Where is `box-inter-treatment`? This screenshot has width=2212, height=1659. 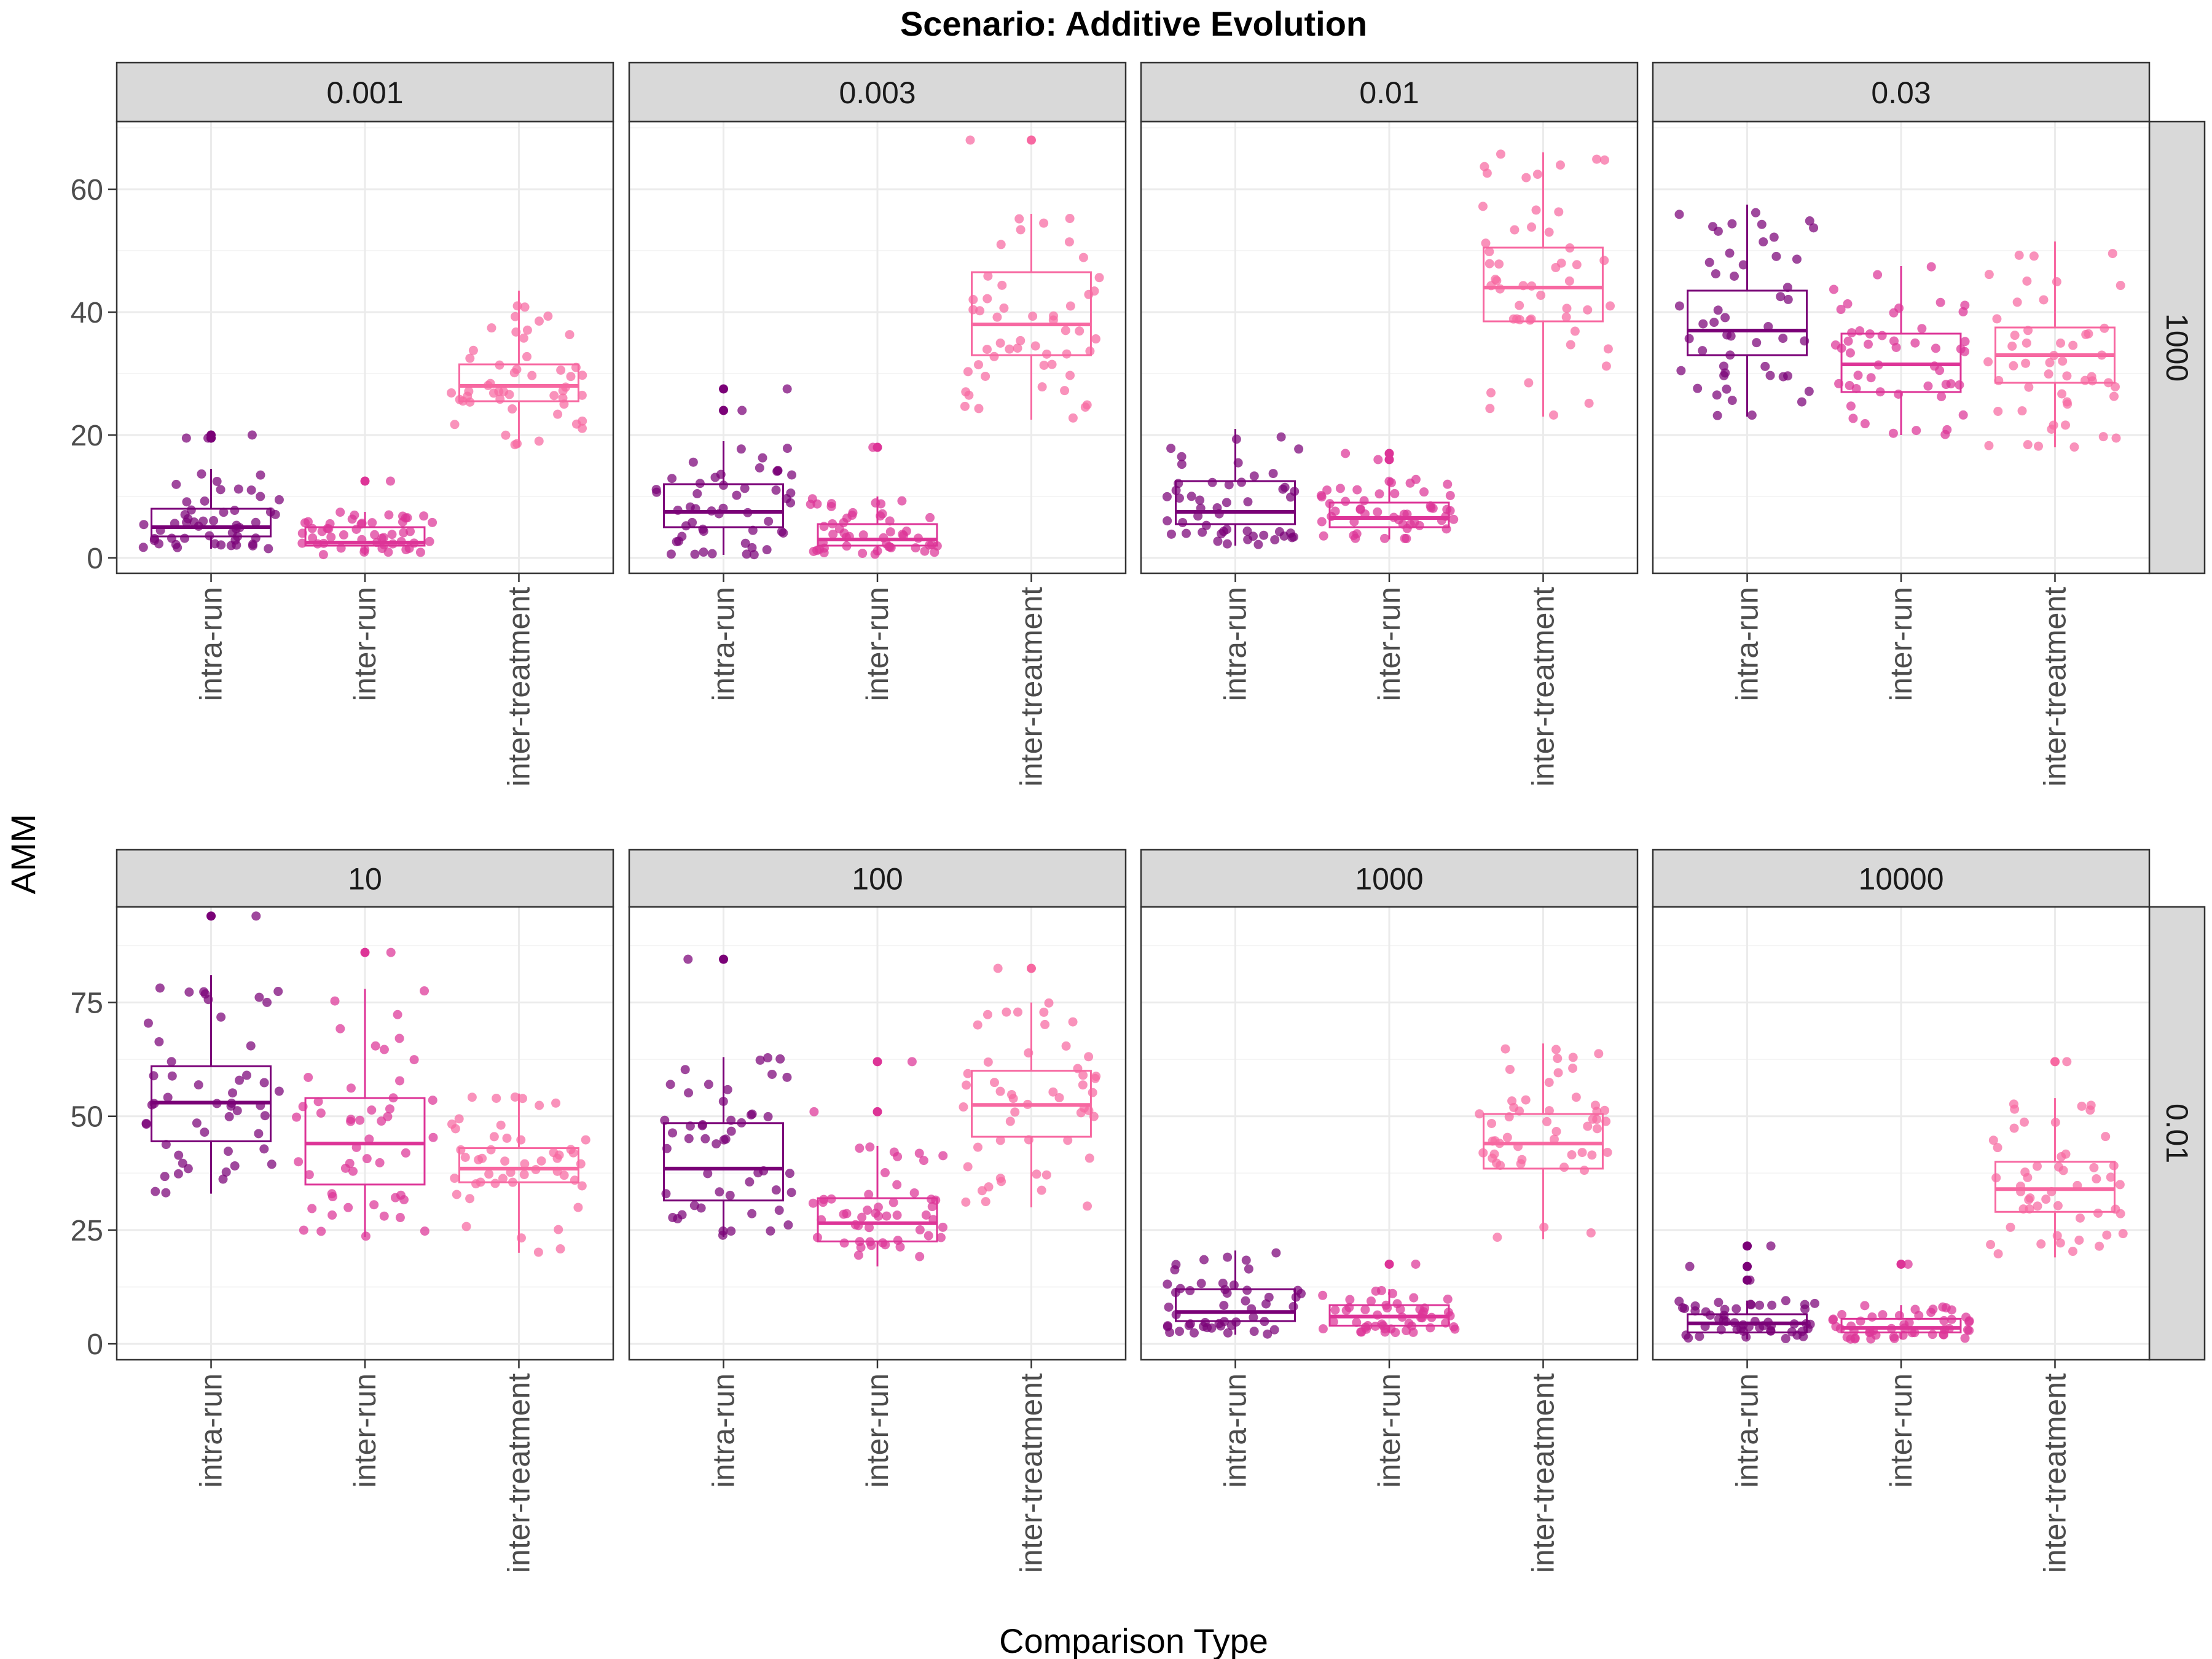
box-inter-treatment is located at coordinates (1030, 1087).